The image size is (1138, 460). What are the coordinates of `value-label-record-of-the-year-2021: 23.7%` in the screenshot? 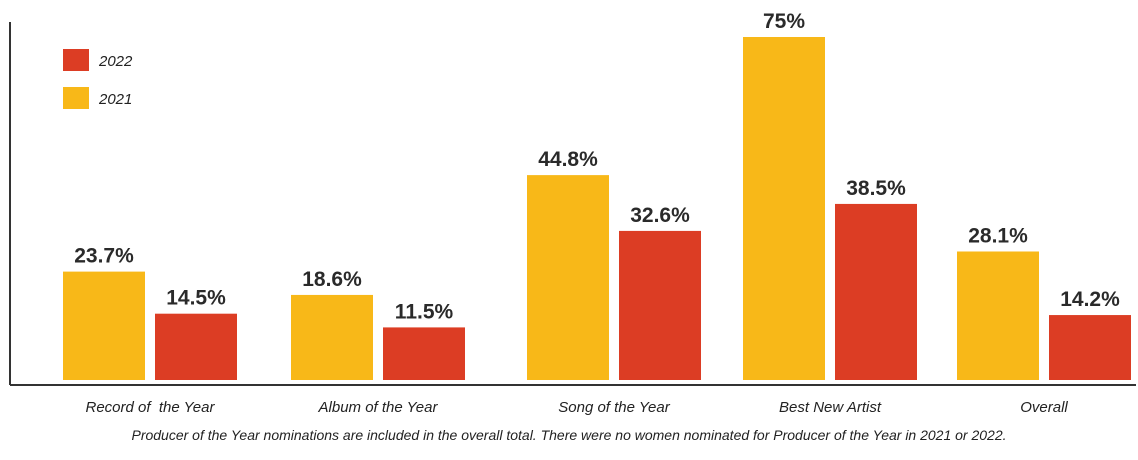 It's located at (104, 256).